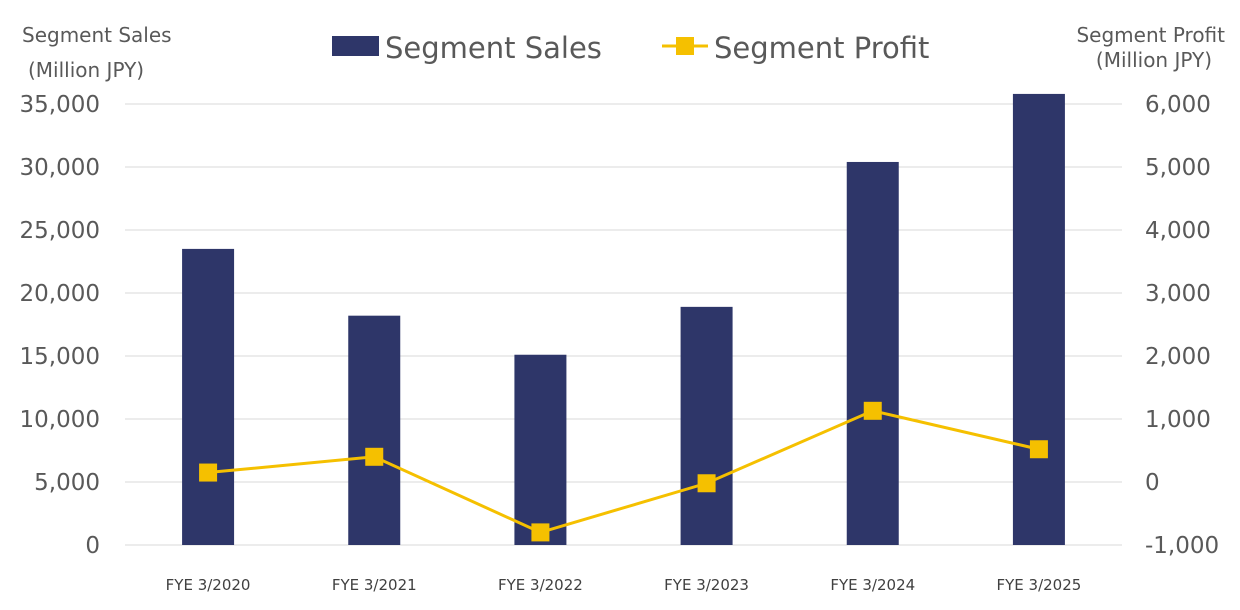 Image resolution: width=1240 pixels, height=610 pixels. I want to click on x-tick-label: FYE 3/2022, so click(540, 585).